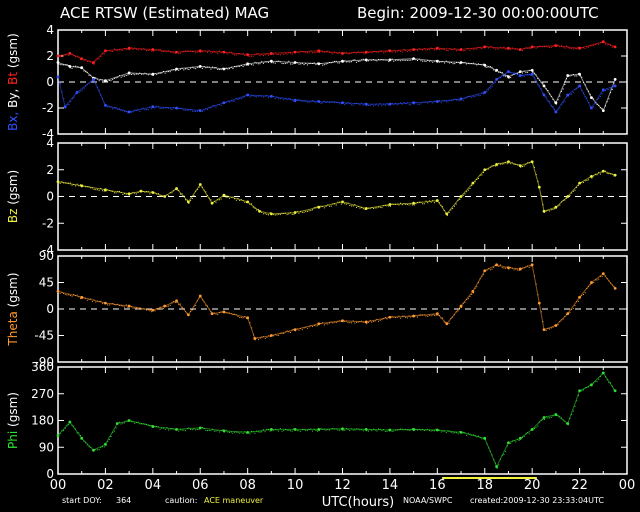 Image resolution: width=640 pixels, height=512 pixels. I want to click on caution-value: ACE maneuver, so click(234, 500).